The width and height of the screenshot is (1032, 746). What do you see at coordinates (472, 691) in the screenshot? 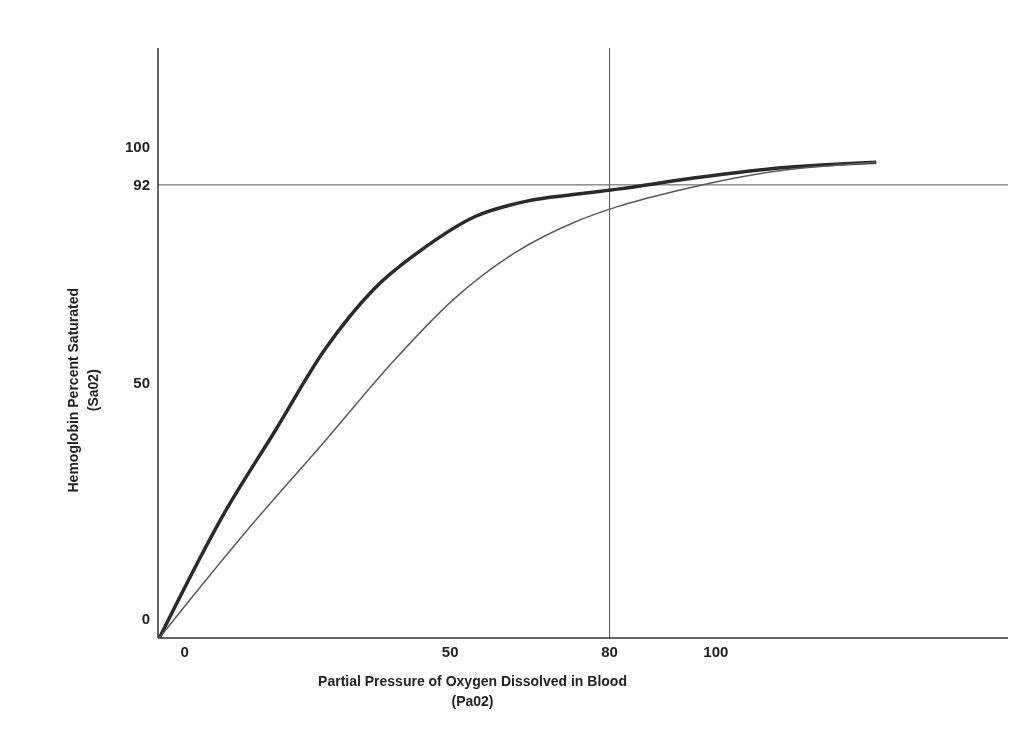
I see `x-axis-title: Partial Pressure of Oxygen Dissolved in Blood (Pa02)` at bounding box center [472, 691].